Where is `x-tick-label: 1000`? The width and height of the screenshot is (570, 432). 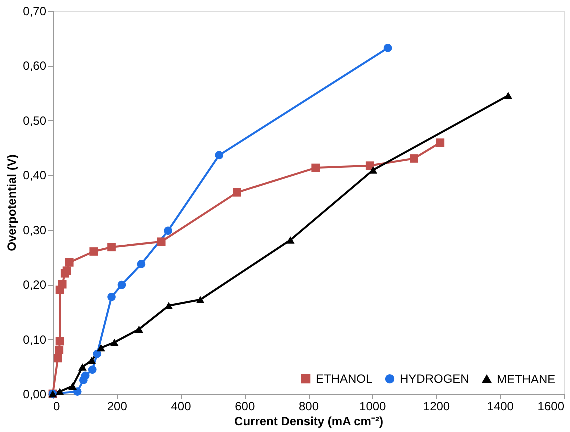
x-tick-label: 1000 is located at coordinates (373, 407).